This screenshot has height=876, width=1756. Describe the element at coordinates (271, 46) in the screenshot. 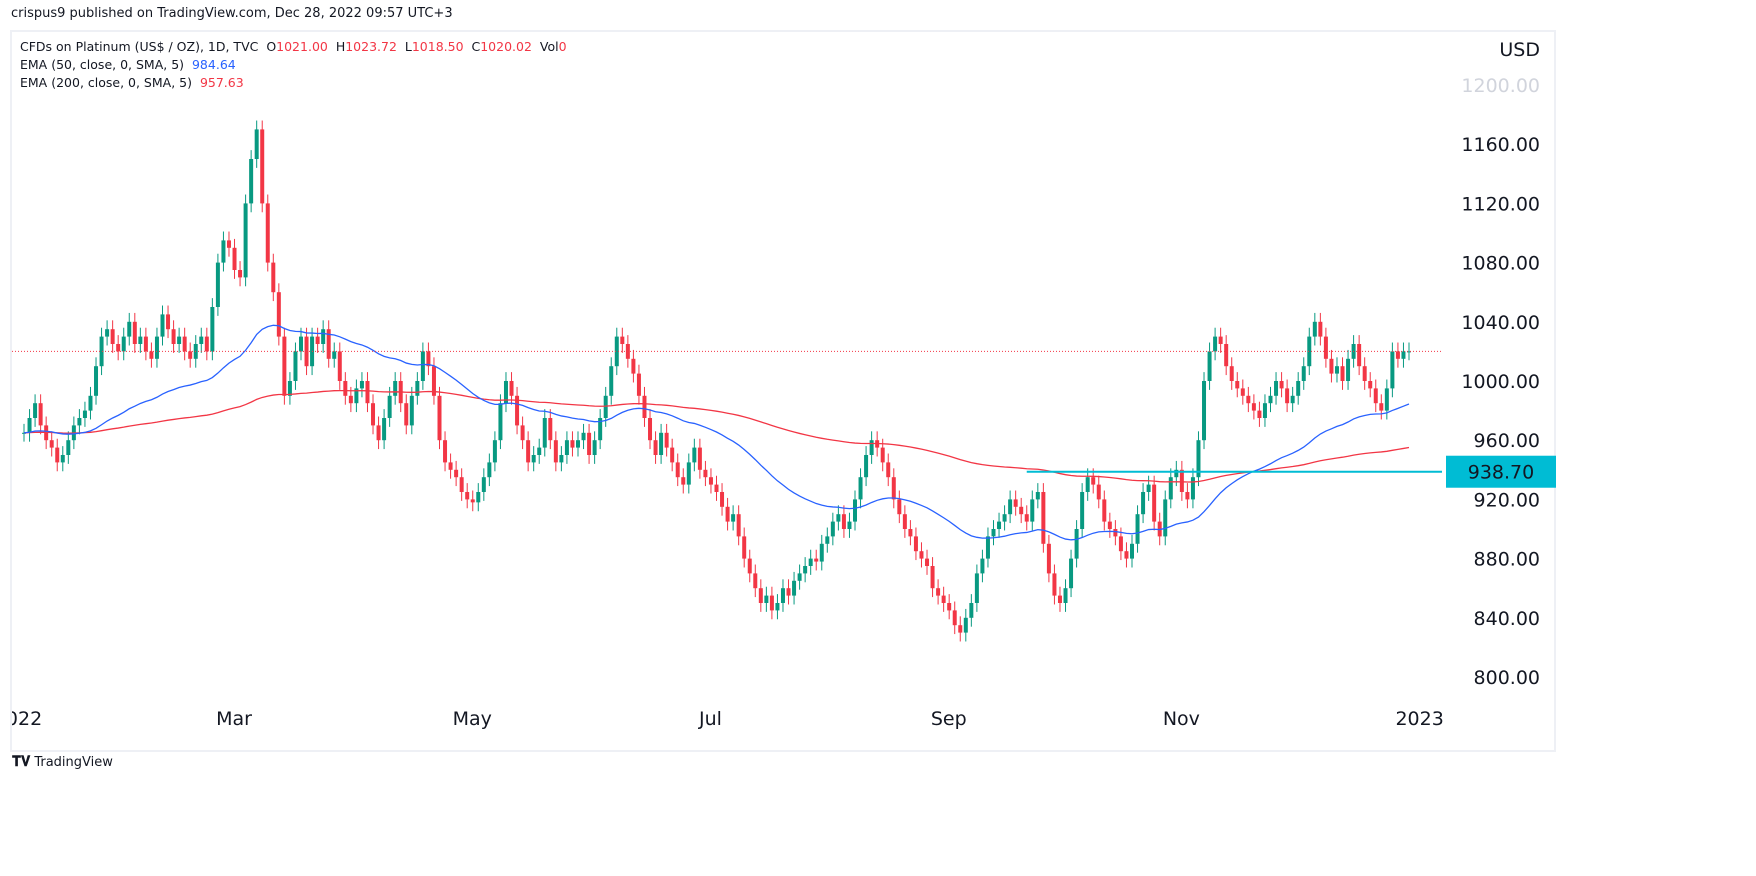

I see `open-label: O` at that location.